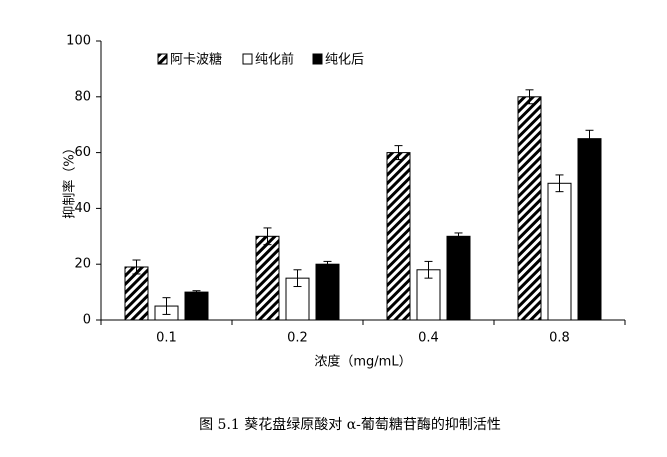 The height and width of the screenshot is (457, 667). What do you see at coordinates (350, 424) in the screenshot?
I see `caption: 图 5.1 葵花盘绿原酸对 α-葡萄糖苷酶的抑制活性` at bounding box center [350, 424].